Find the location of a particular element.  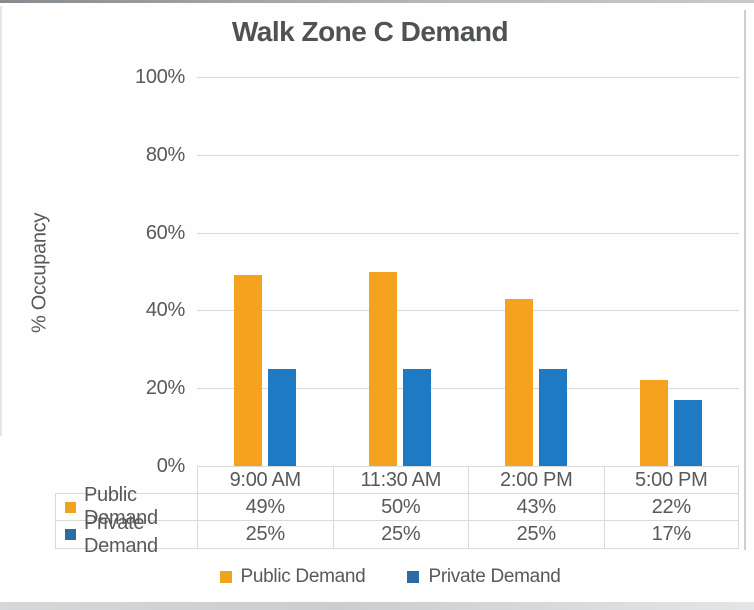

series-label-text: Private Demand is located at coordinates (121, 534).